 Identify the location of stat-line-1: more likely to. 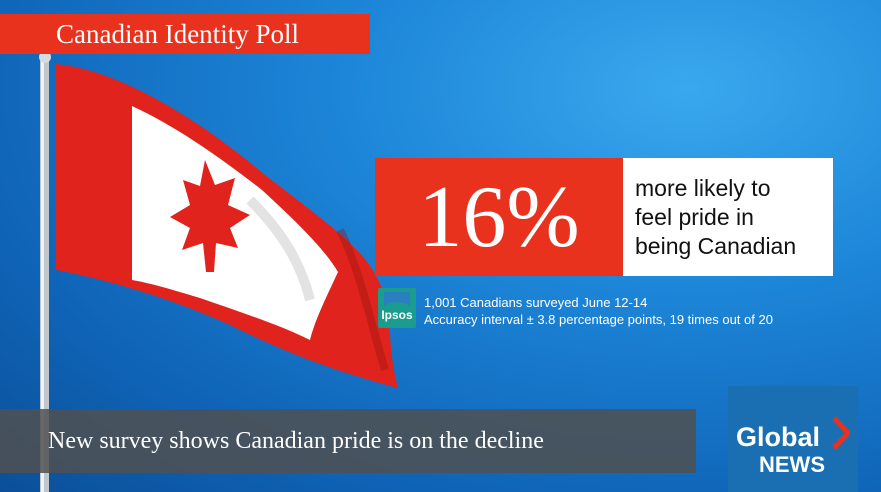
(703, 187).